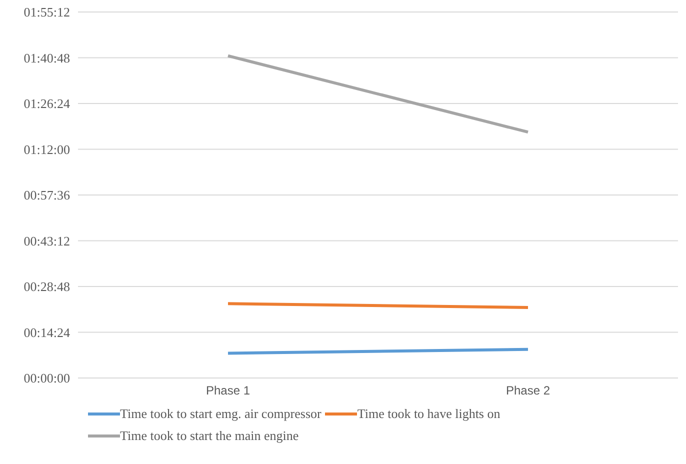 The image size is (686, 464). What do you see at coordinates (428, 414) in the screenshot?
I see `legend-label: Time took to have lights on` at bounding box center [428, 414].